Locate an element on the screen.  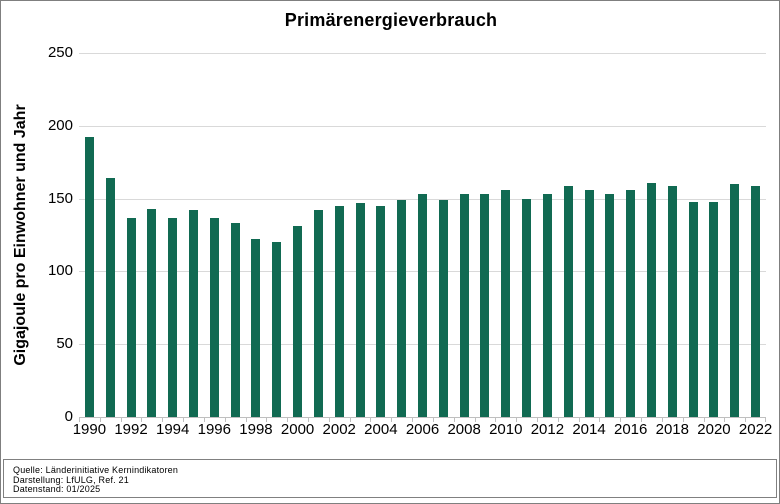
y-tick-label-200: 200 is located at coordinates (60, 125).